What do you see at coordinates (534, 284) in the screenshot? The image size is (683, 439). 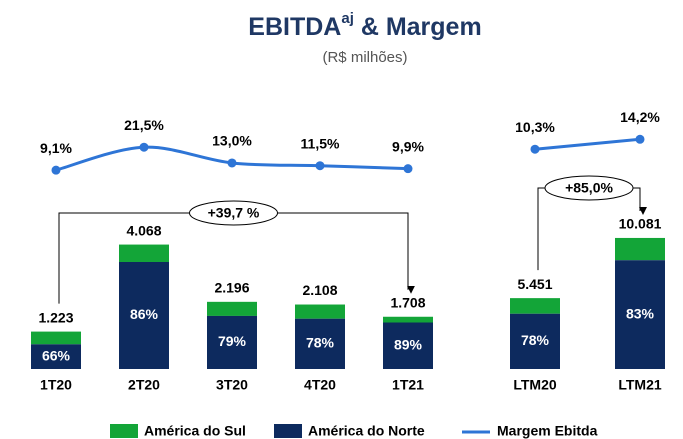 I see `total-label: 5.451` at bounding box center [534, 284].